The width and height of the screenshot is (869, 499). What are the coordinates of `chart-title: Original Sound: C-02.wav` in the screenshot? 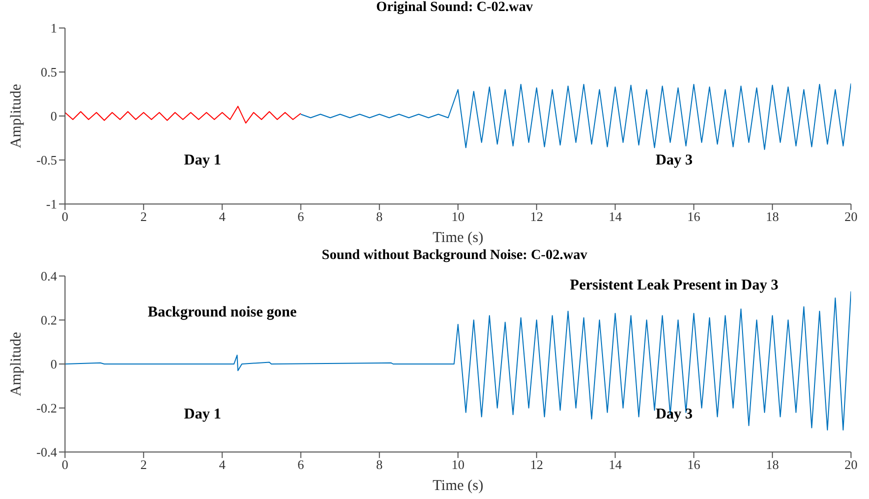 It's located at (454, 8).